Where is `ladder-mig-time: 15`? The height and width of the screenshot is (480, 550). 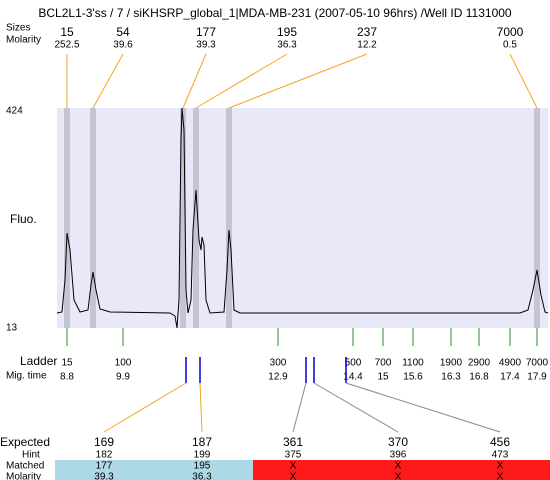 ladder-mig-time: 15 is located at coordinates (383, 377).